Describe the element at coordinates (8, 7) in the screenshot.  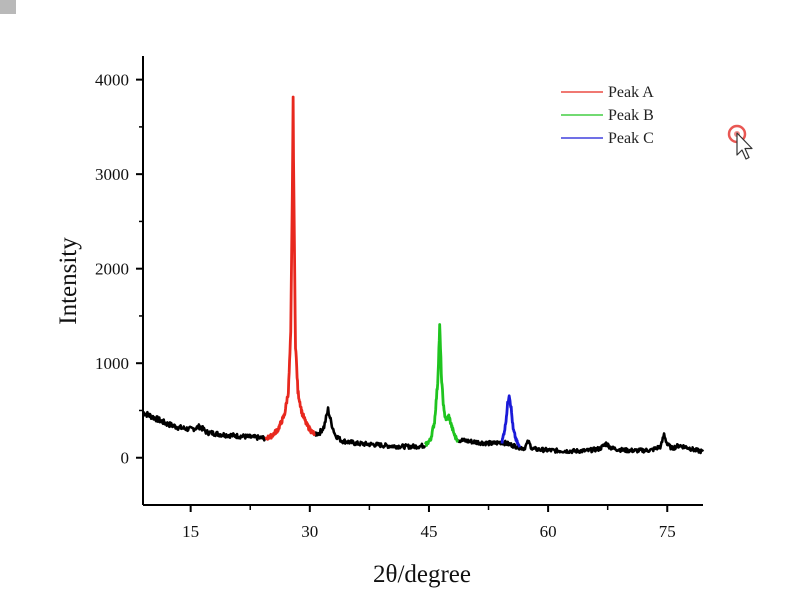
I see `window-corner-mark` at that location.